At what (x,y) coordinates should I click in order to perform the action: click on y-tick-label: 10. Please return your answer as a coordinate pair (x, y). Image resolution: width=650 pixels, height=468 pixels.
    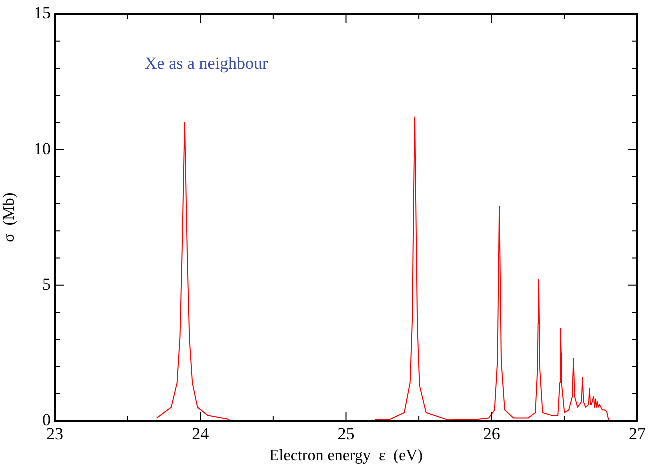
    Looking at the image, I should click on (42, 148).